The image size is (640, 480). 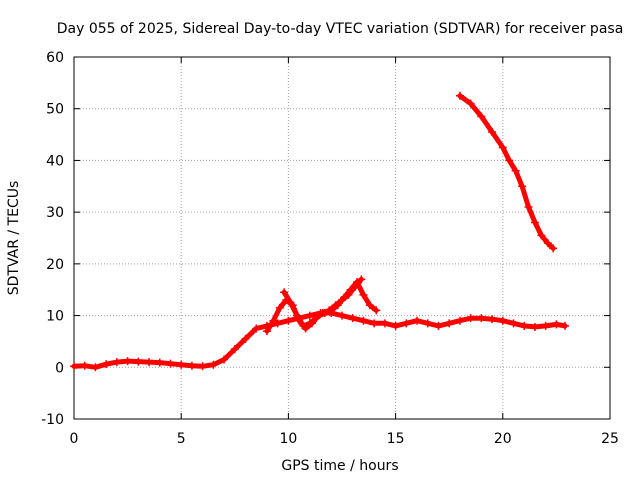 What do you see at coordinates (396, 439) in the screenshot?
I see `x-tick-label: 15` at bounding box center [396, 439].